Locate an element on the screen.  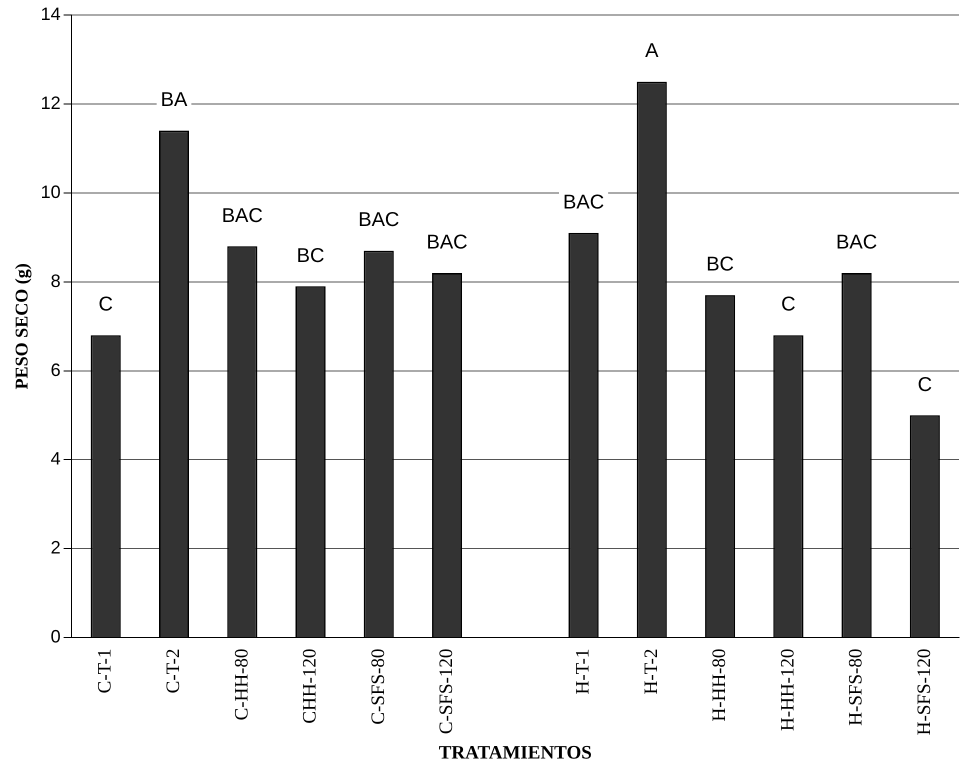
x-tick-label: C-T-1 is located at coordinates (105, 671).